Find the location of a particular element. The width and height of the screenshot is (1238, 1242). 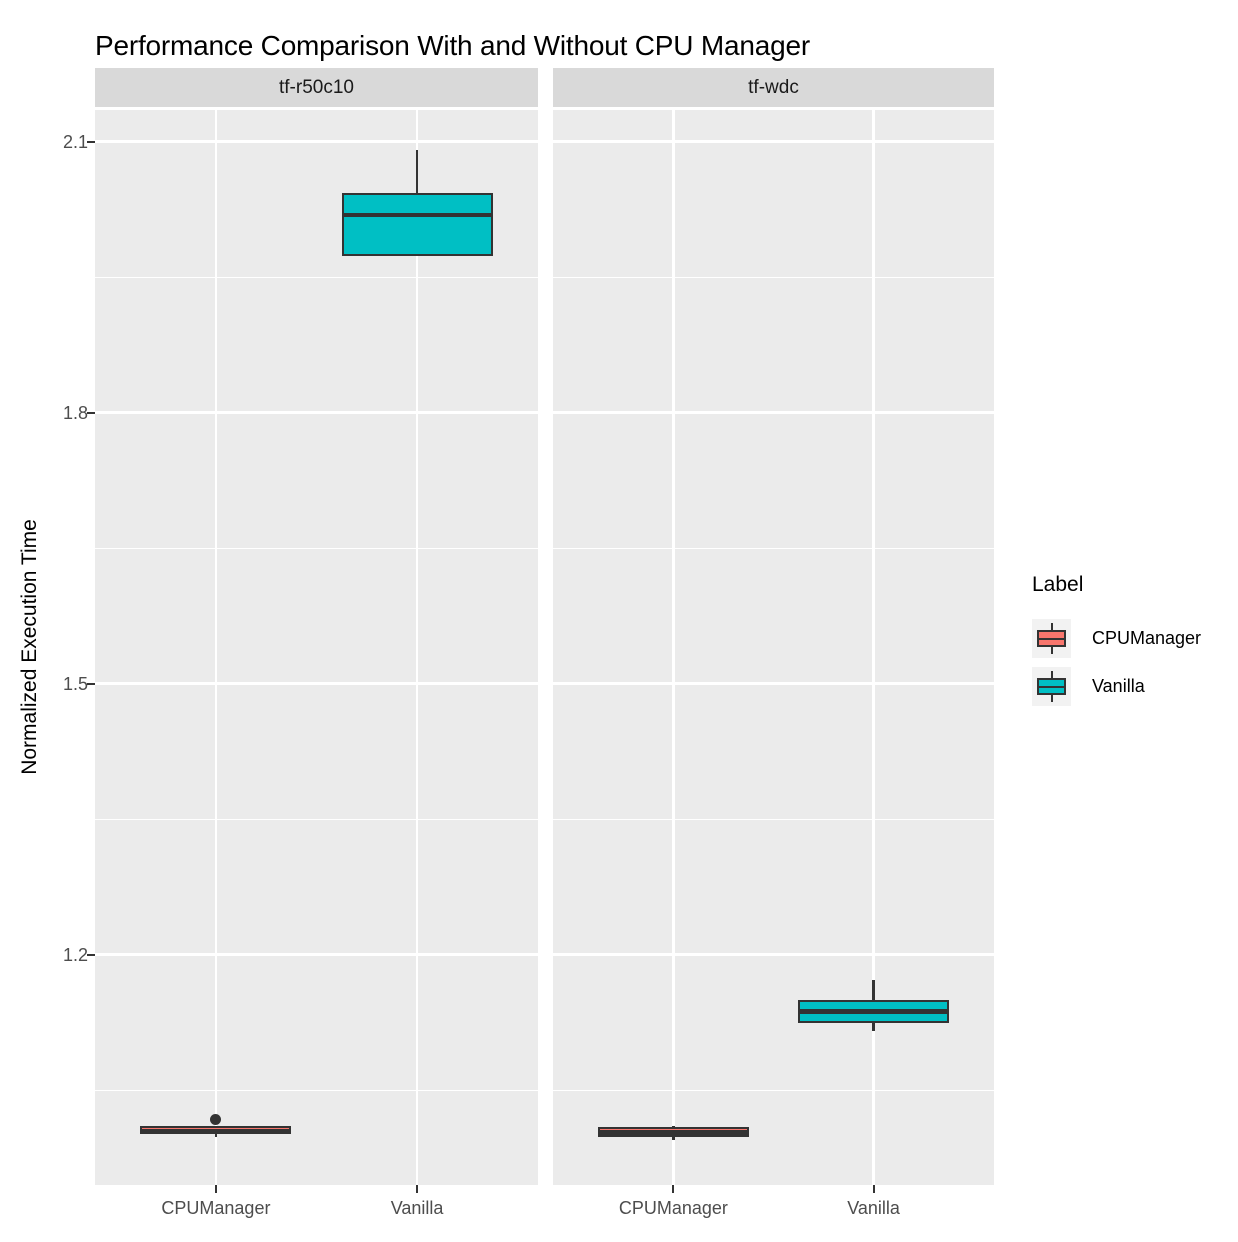

facet-strip-tf-wdc: tf-wdc is located at coordinates (773, 87).